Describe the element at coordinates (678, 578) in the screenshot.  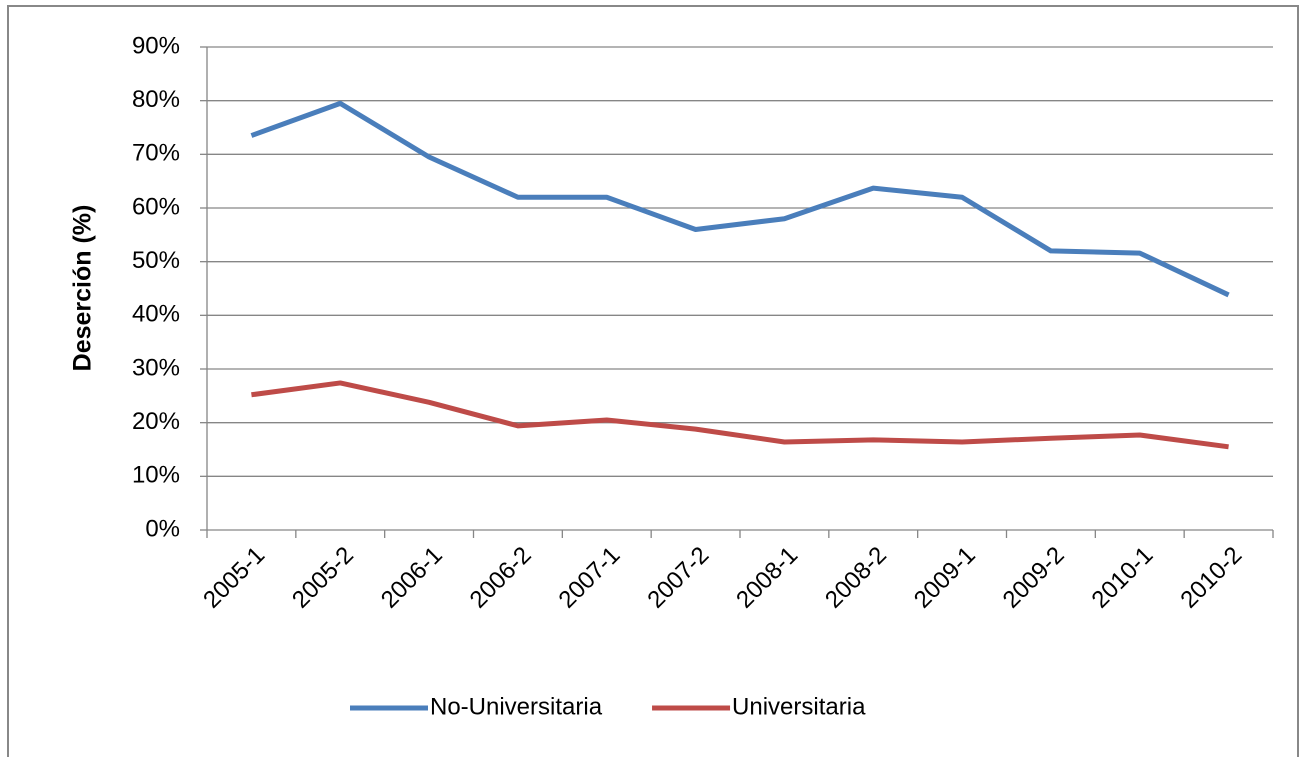
I see `x-tick-label: 2007-2` at that location.